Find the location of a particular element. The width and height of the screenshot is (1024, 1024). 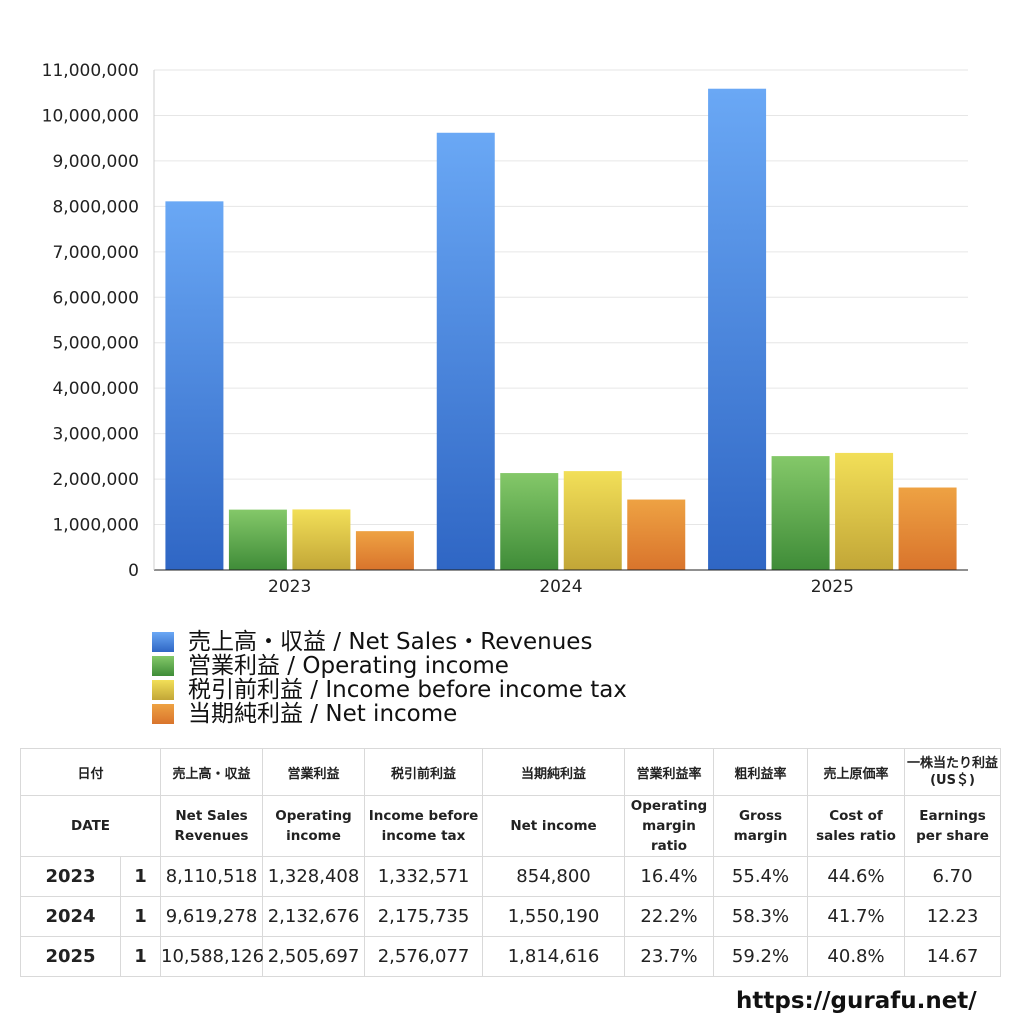

cell-year: 2025 is located at coordinates (70, 956).